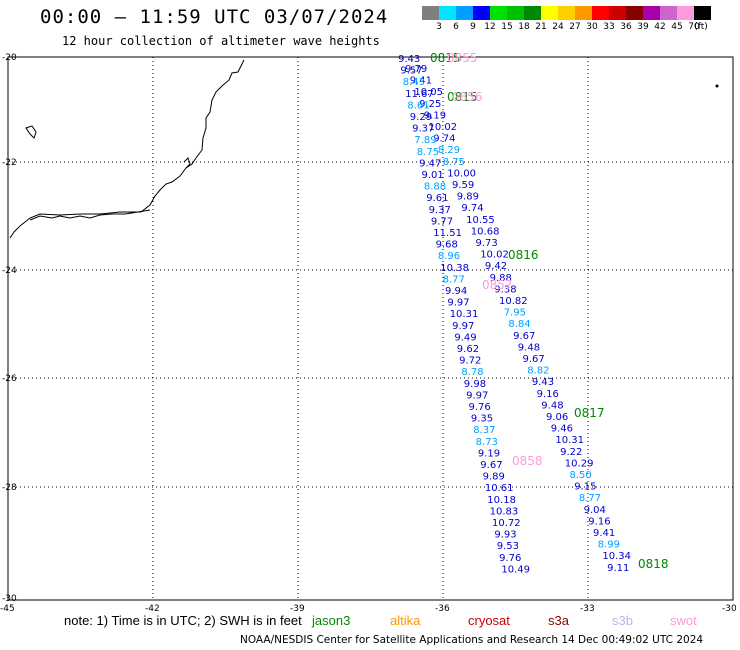 Image resolution: width=740 pixels, height=650 pixels. What do you see at coordinates (464, 314) in the screenshot?
I see `wave-height-value: 10.31` at bounding box center [464, 314].